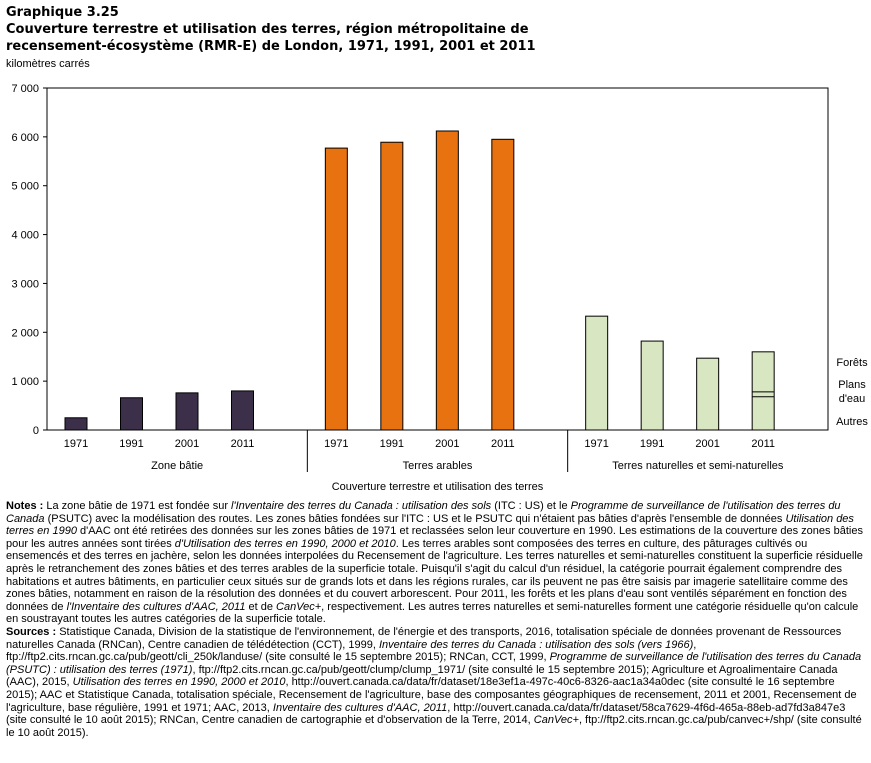 The image size is (871, 763). I want to click on y-tick-label: 4 000, so click(25, 236).